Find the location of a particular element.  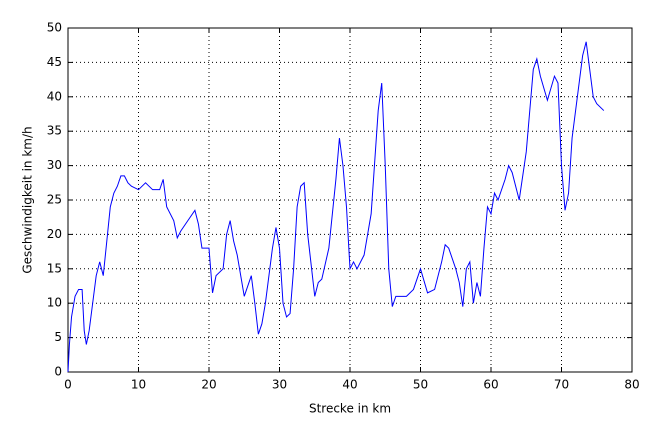

x-tick-label: 10 is located at coordinates (138, 385).